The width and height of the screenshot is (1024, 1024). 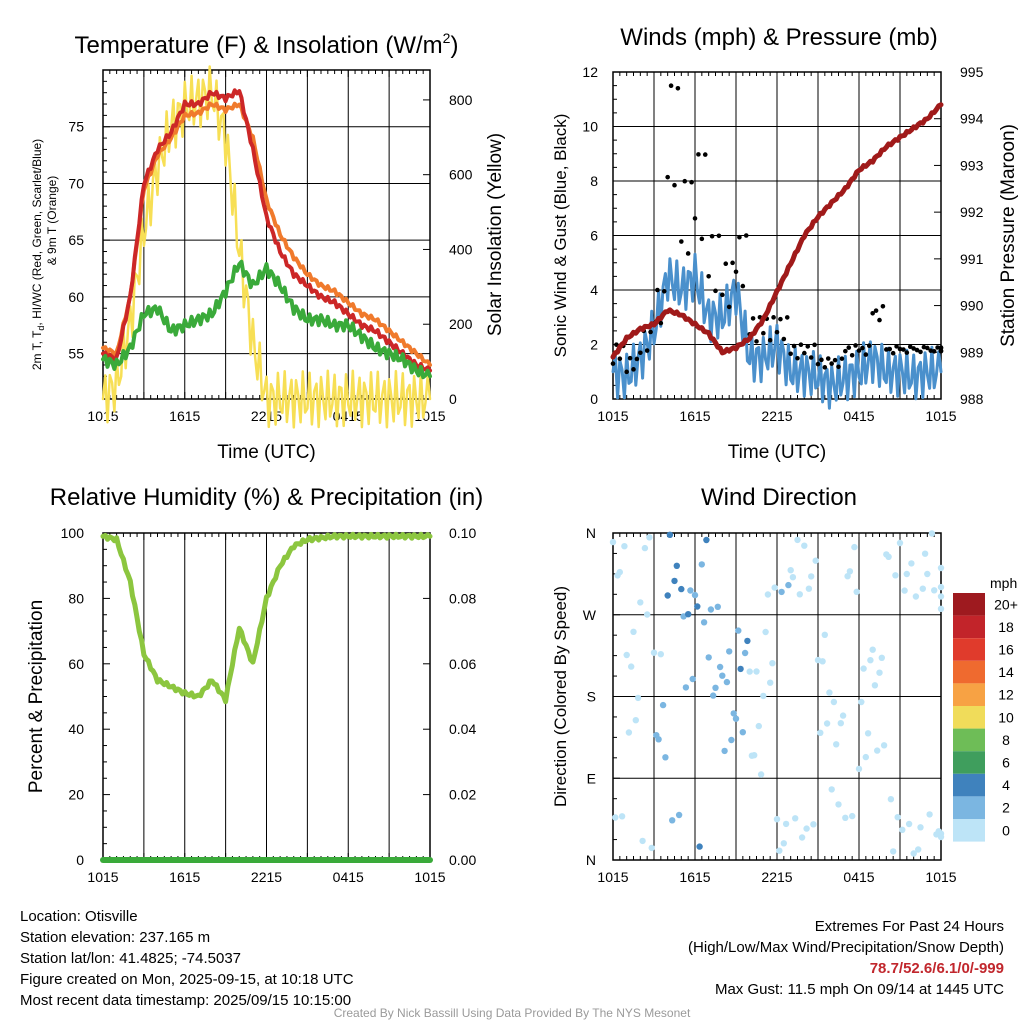 What do you see at coordinates (1003, 583) in the screenshot?
I see `colorbar-unit: mph` at bounding box center [1003, 583].